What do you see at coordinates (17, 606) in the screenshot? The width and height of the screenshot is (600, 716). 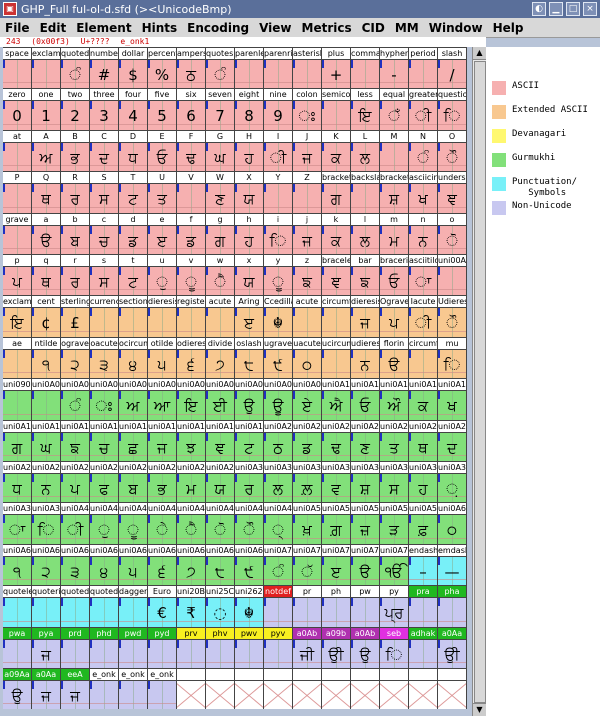 I see `glyph-cell: quoteleft` at bounding box center [17, 606].